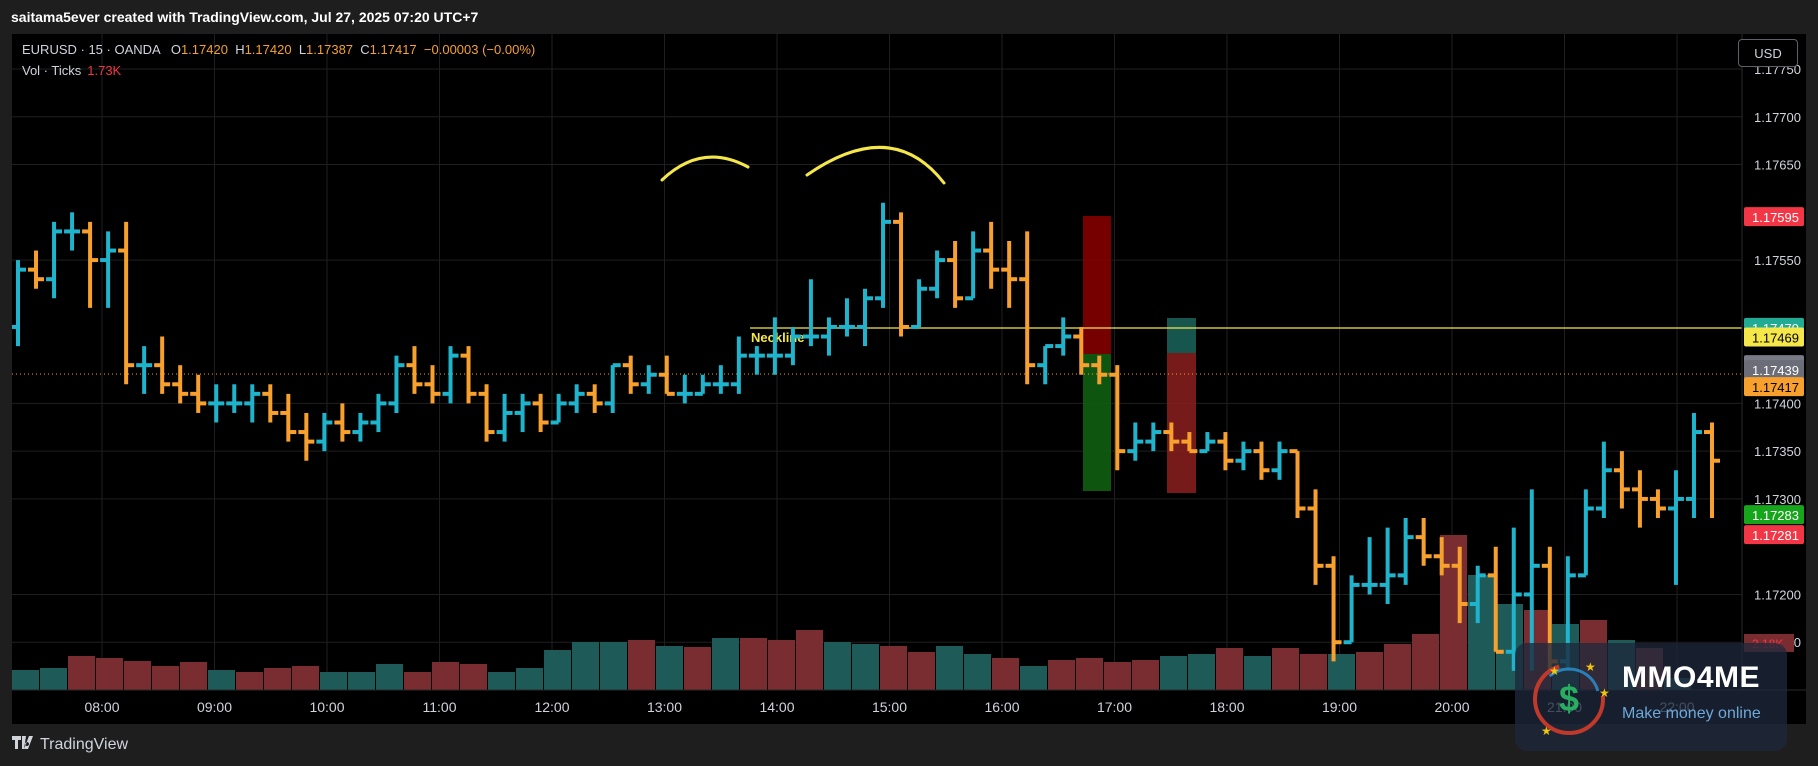 The image size is (1818, 766). What do you see at coordinates (1571, 699) in the screenshot?
I see `dollar-coin-icon: $ ★ ★ ★ ★` at bounding box center [1571, 699].